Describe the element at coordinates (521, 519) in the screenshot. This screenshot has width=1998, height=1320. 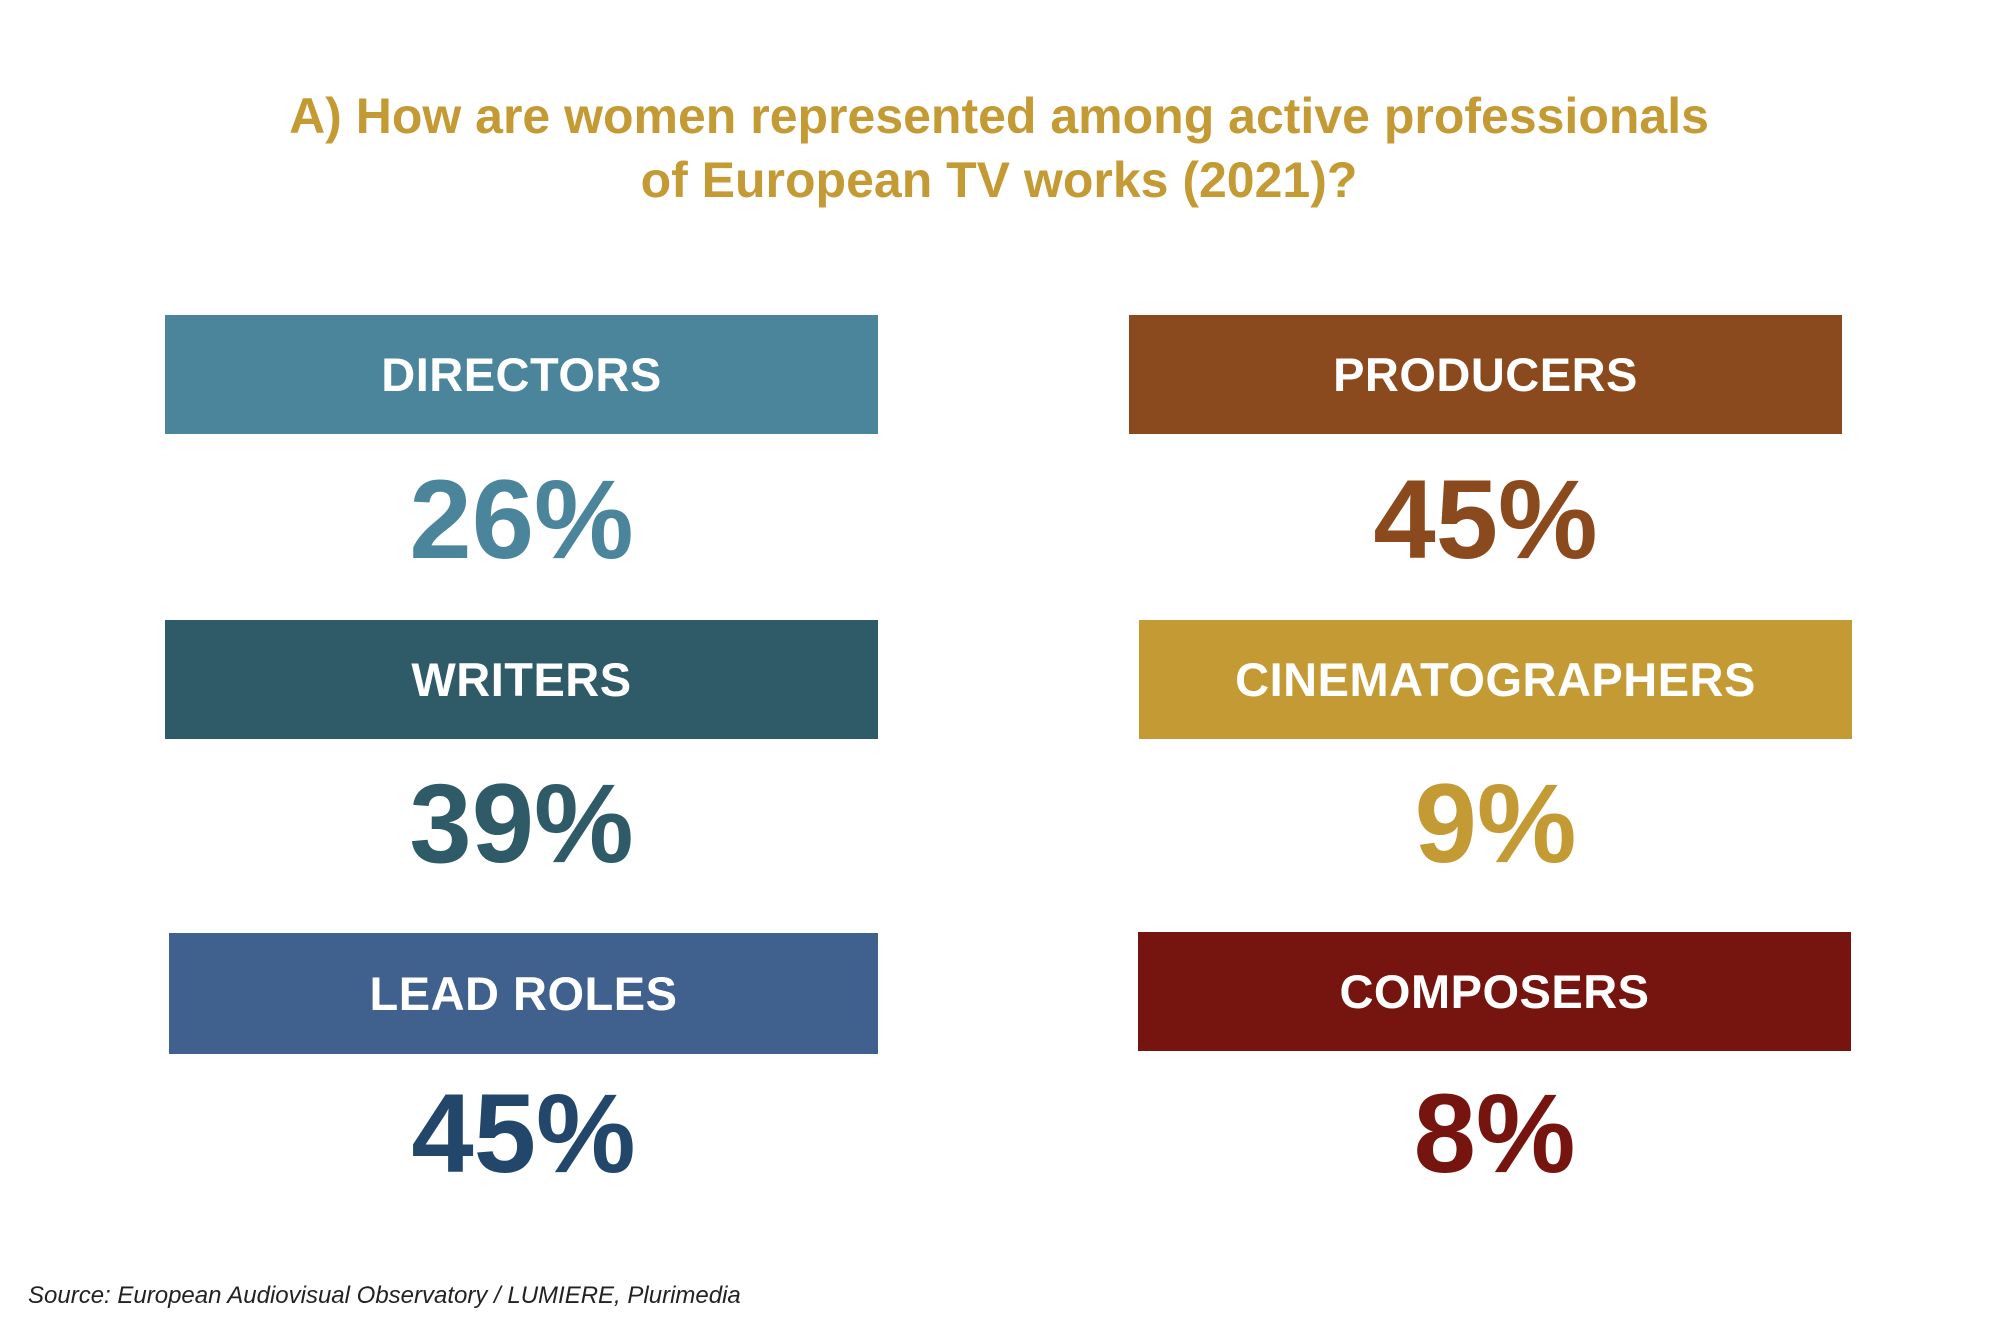
I see `percentage-value-directors: 26%` at that location.